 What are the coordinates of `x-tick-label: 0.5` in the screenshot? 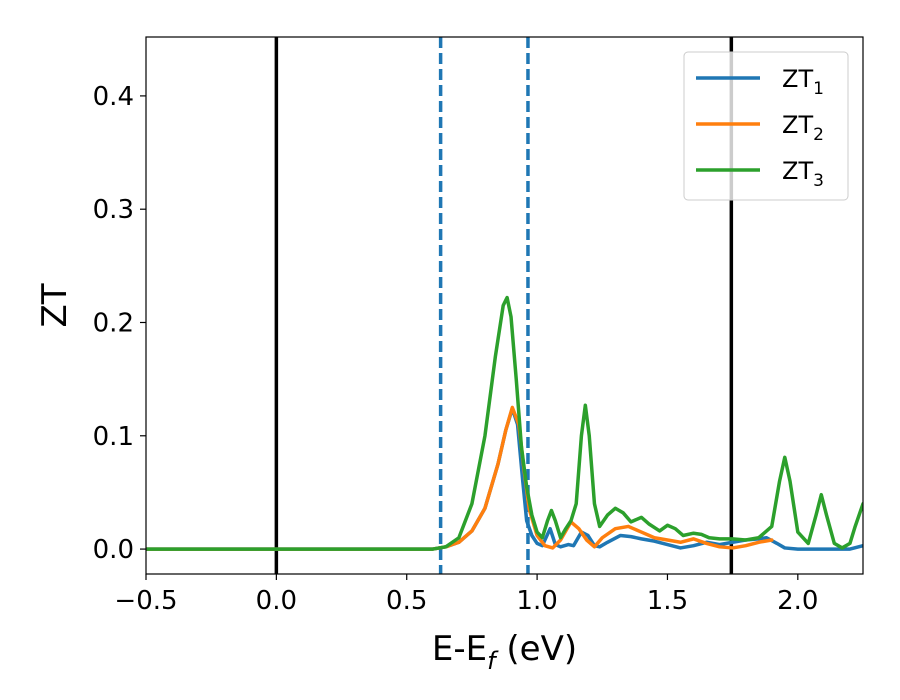 It's located at (406, 601).